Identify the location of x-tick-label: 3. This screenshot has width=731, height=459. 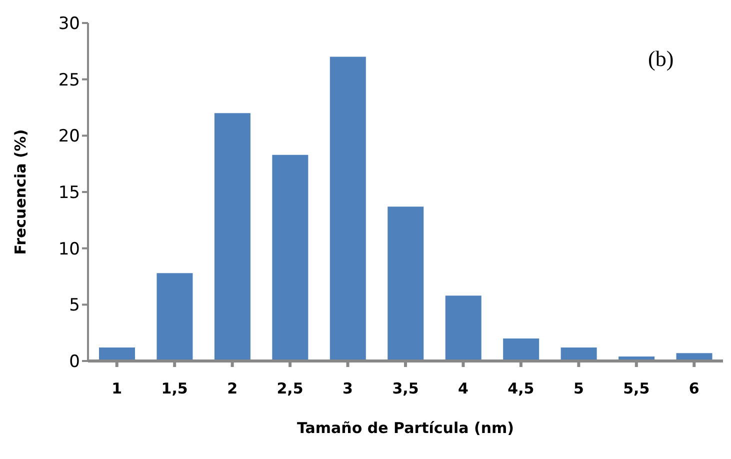
(347, 389).